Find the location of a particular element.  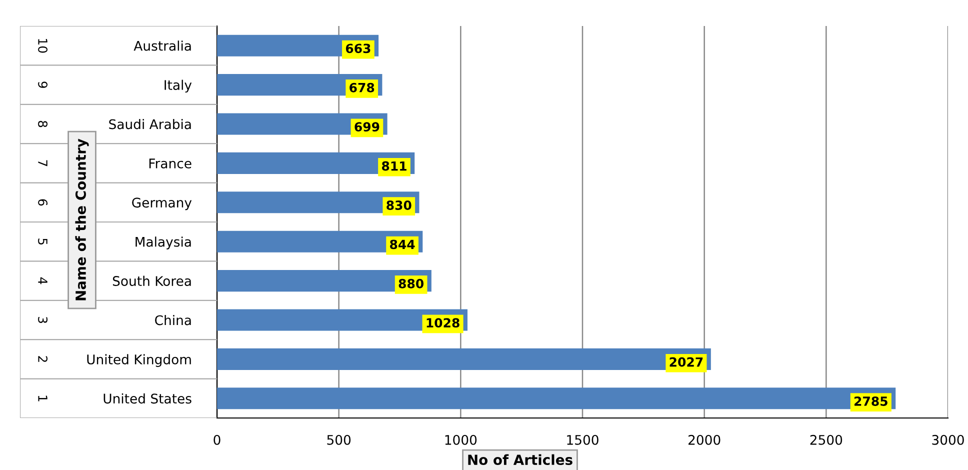

data-label: 2785 is located at coordinates (871, 401).